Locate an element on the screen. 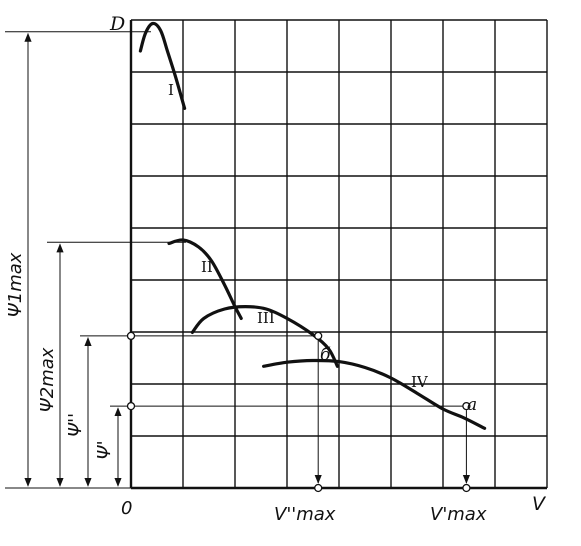 Image resolution: width=581 pixels, height=546 pixels. series-curve-I is located at coordinates (162, 65).